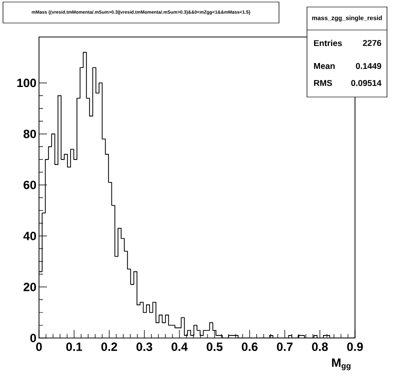 The width and height of the screenshot is (394, 376). What do you see at coordinates (29, 236) in the screenshot?
I see `y-tick-label: 40` at bounding box center [29, 236].